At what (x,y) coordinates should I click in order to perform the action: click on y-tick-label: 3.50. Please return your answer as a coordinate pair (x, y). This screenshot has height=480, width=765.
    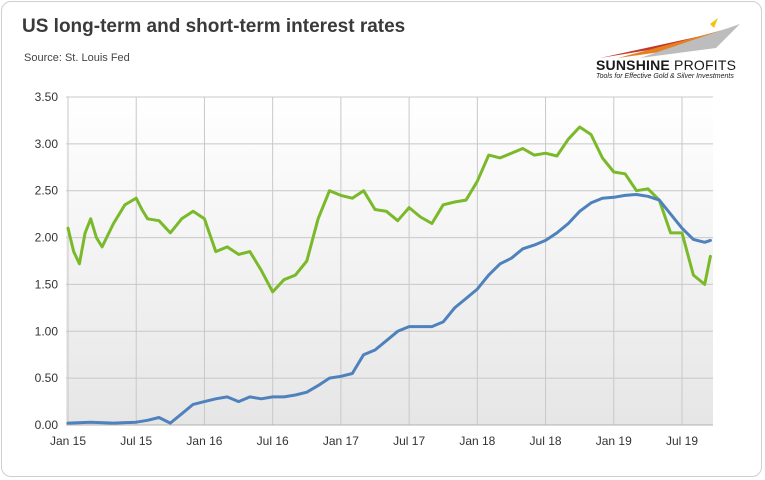
    Looking at the image, I should click on (47, 97).